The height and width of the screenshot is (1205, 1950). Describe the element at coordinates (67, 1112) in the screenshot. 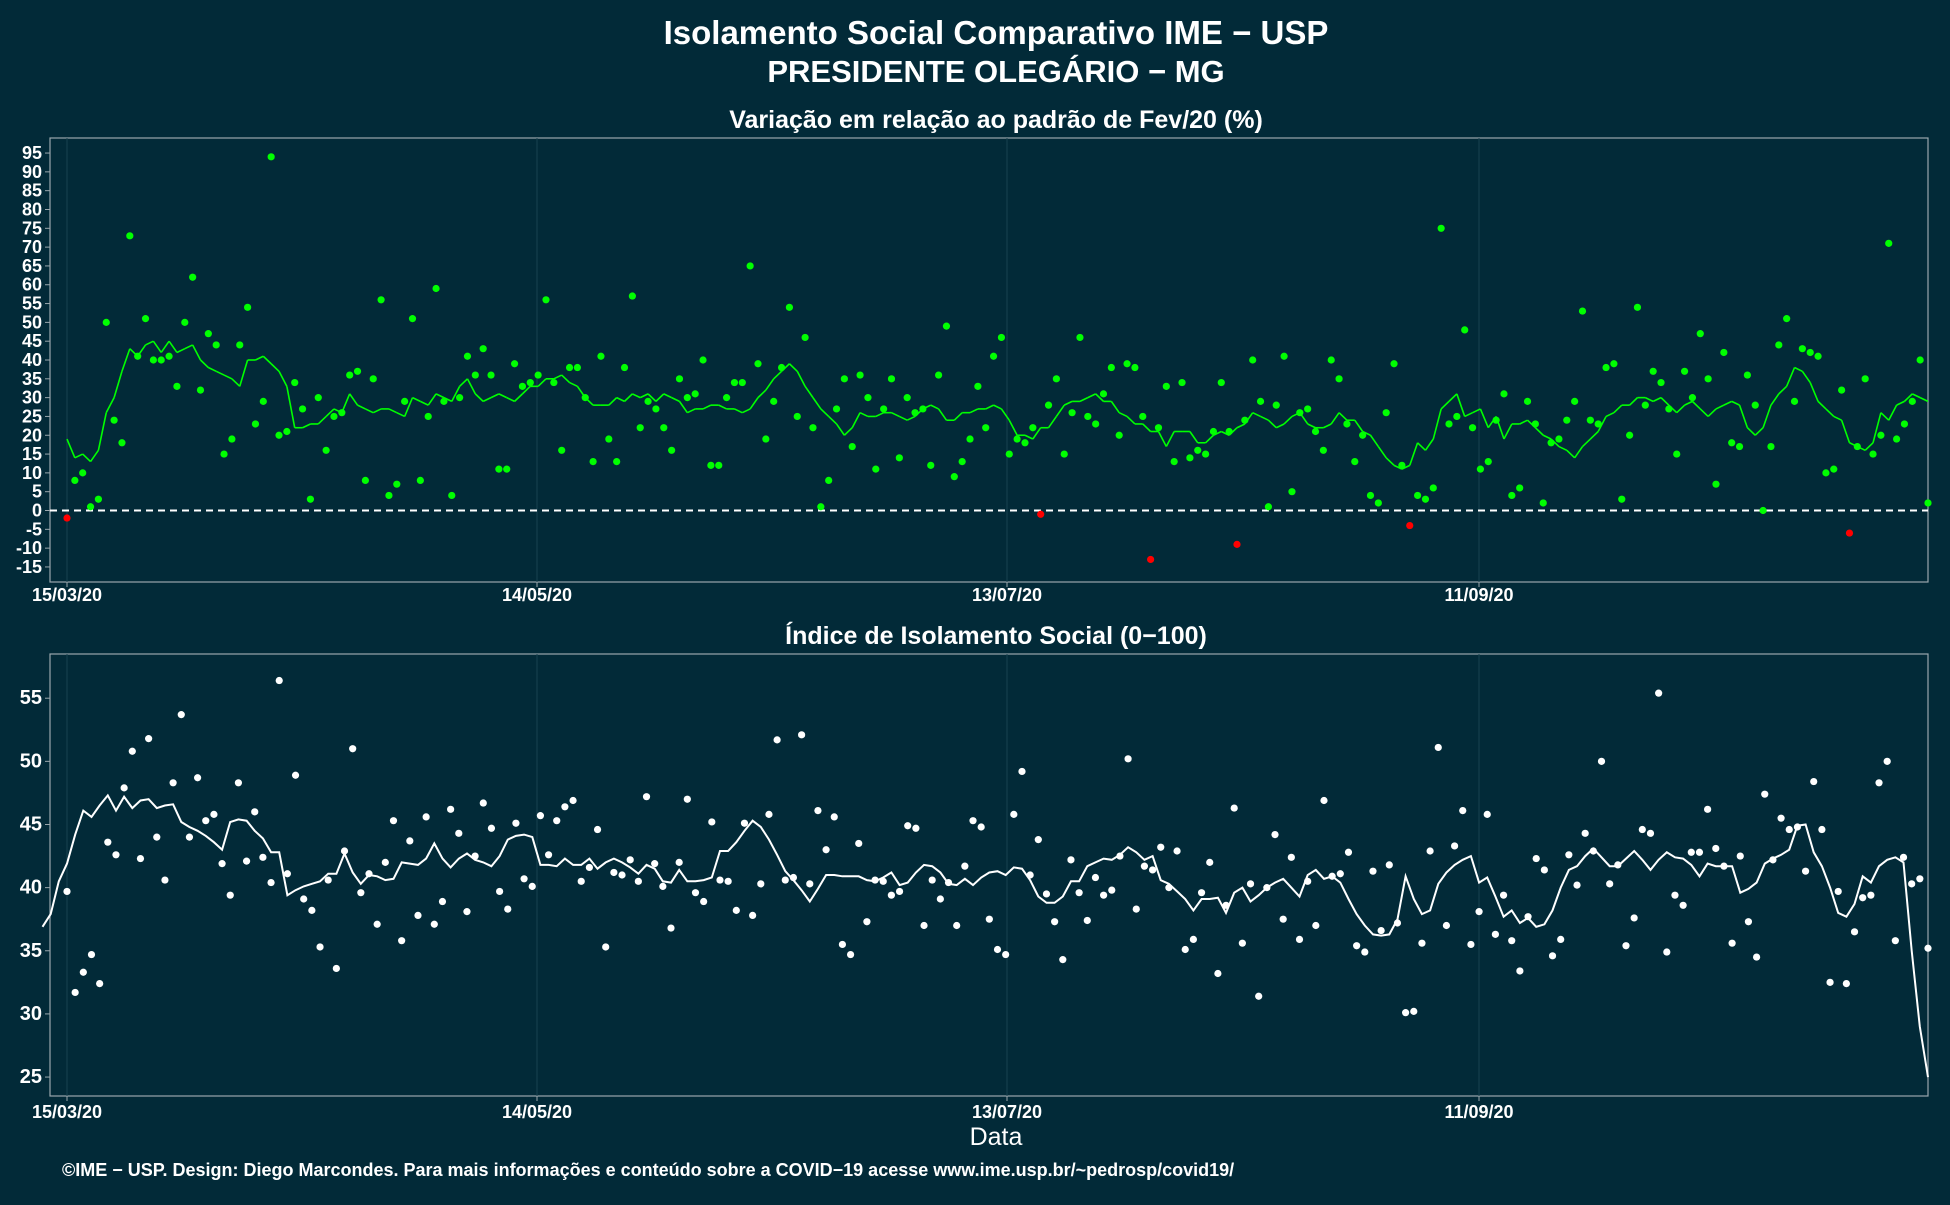

I see `idx-x-tick-label: 15/03/20` at that location.